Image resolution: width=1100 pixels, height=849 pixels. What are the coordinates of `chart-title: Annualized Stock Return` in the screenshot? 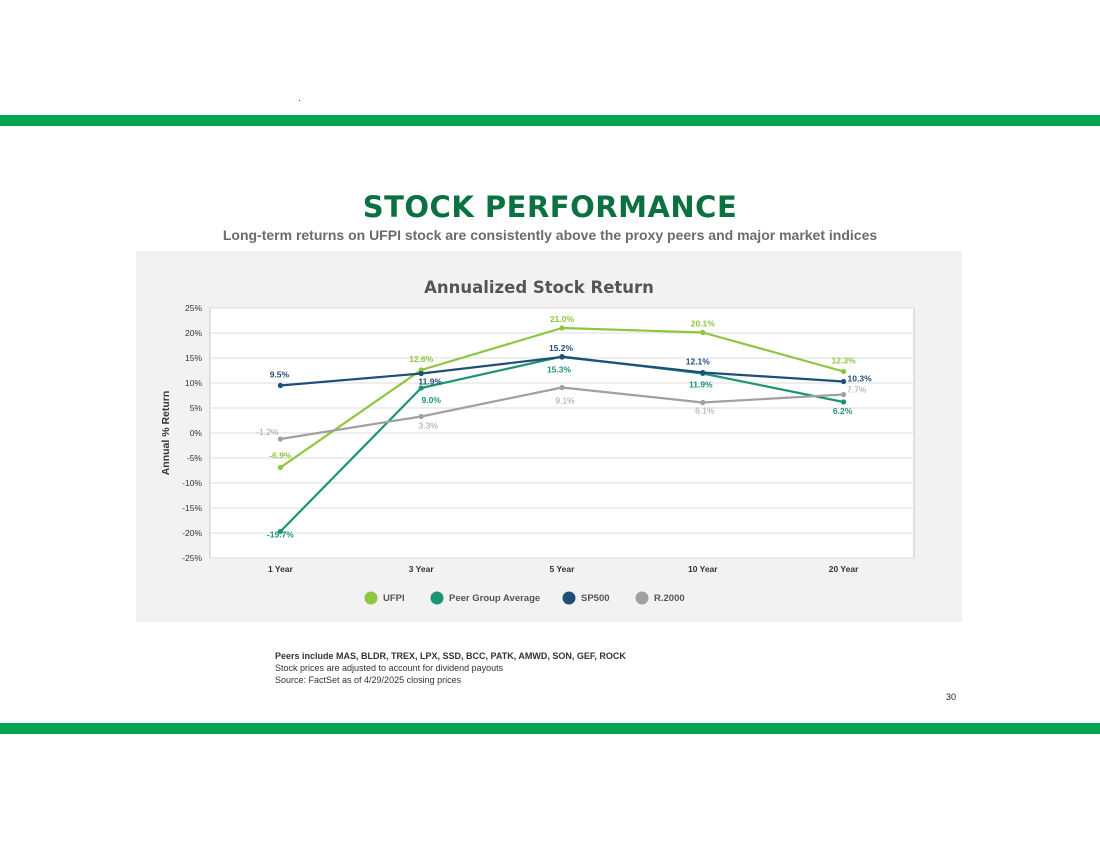 It's located at (539, 287).